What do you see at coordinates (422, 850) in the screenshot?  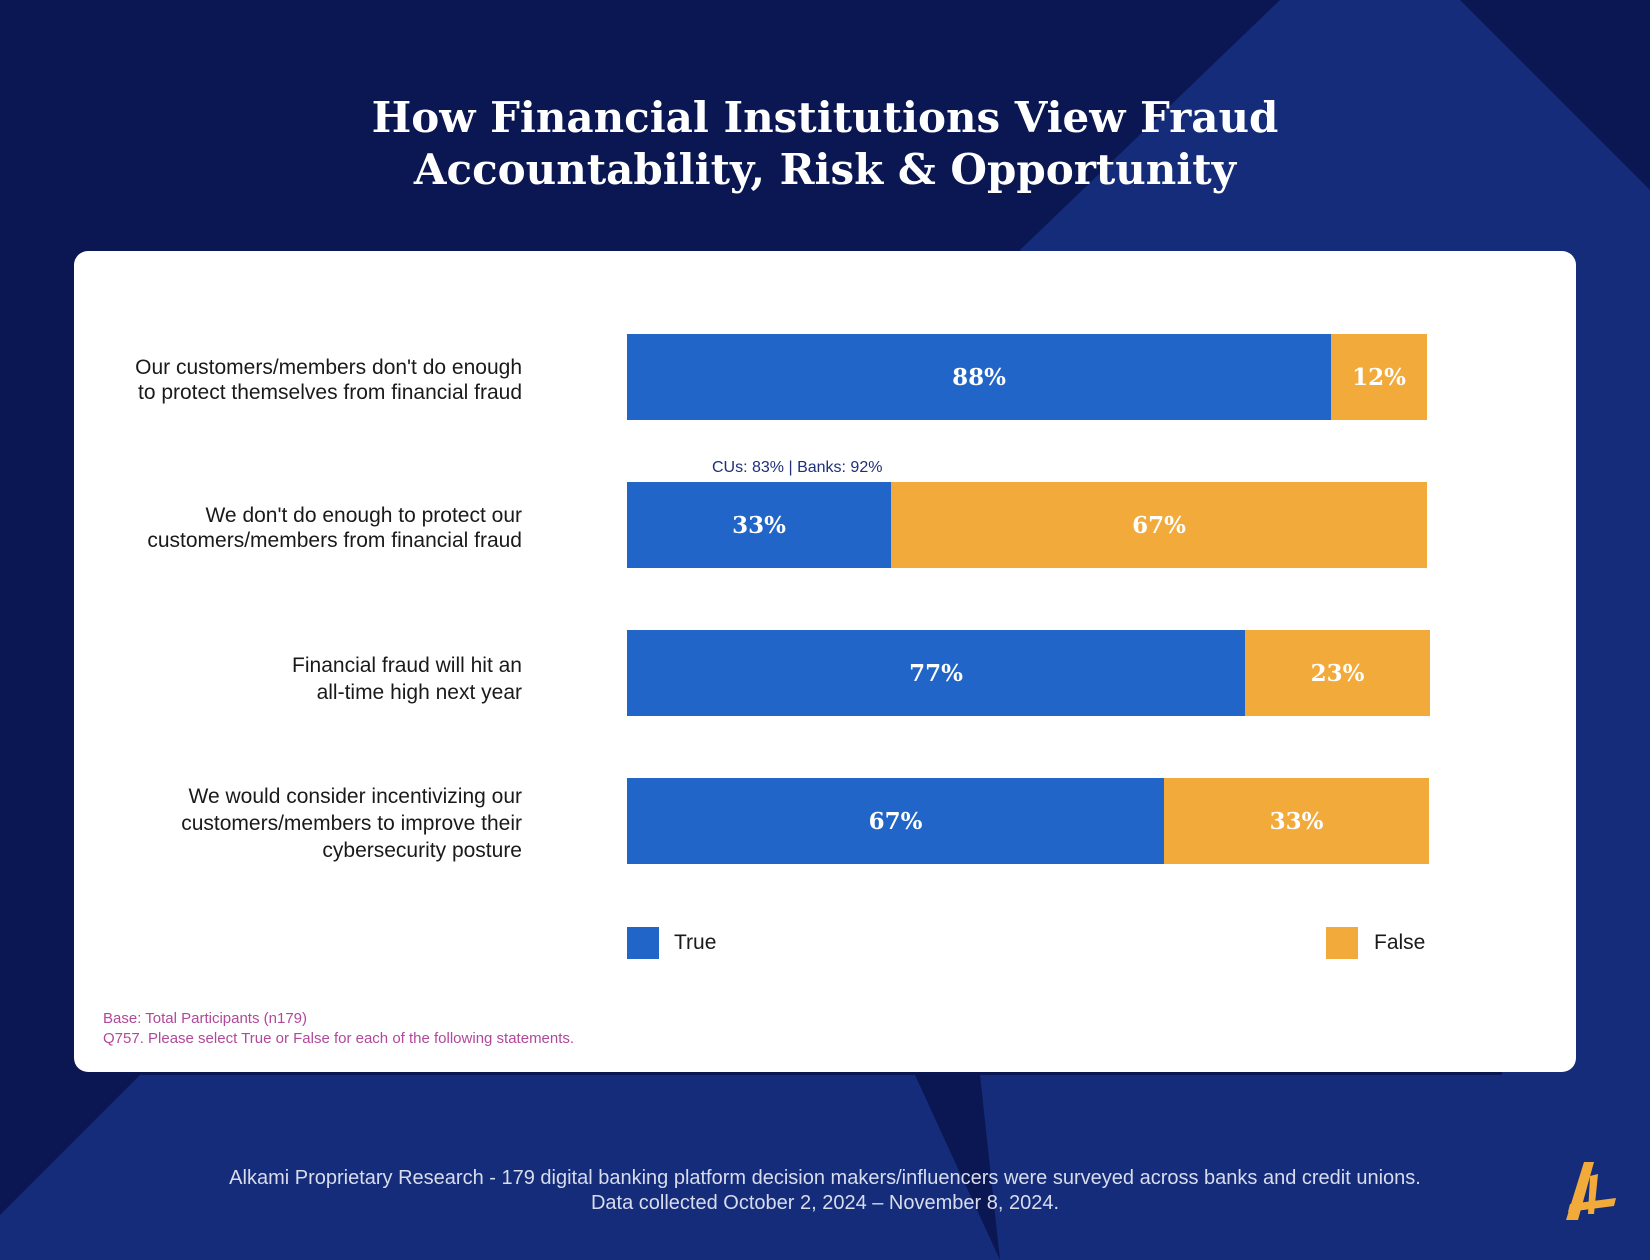 I see `category-label-4-line-3: cybersecurity posture` at bounding box center [422, 850].